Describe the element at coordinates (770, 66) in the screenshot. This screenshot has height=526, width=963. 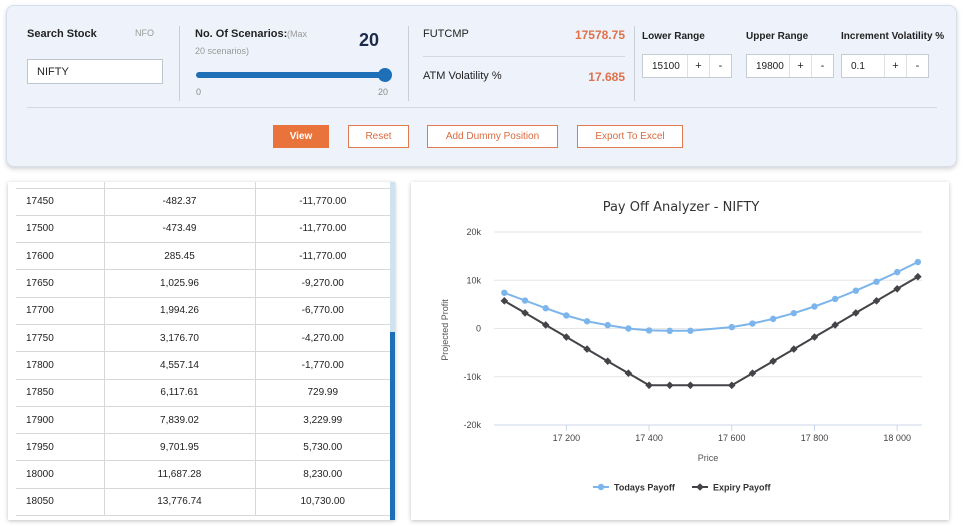
I see `upper-range-value: 19800` at that location.